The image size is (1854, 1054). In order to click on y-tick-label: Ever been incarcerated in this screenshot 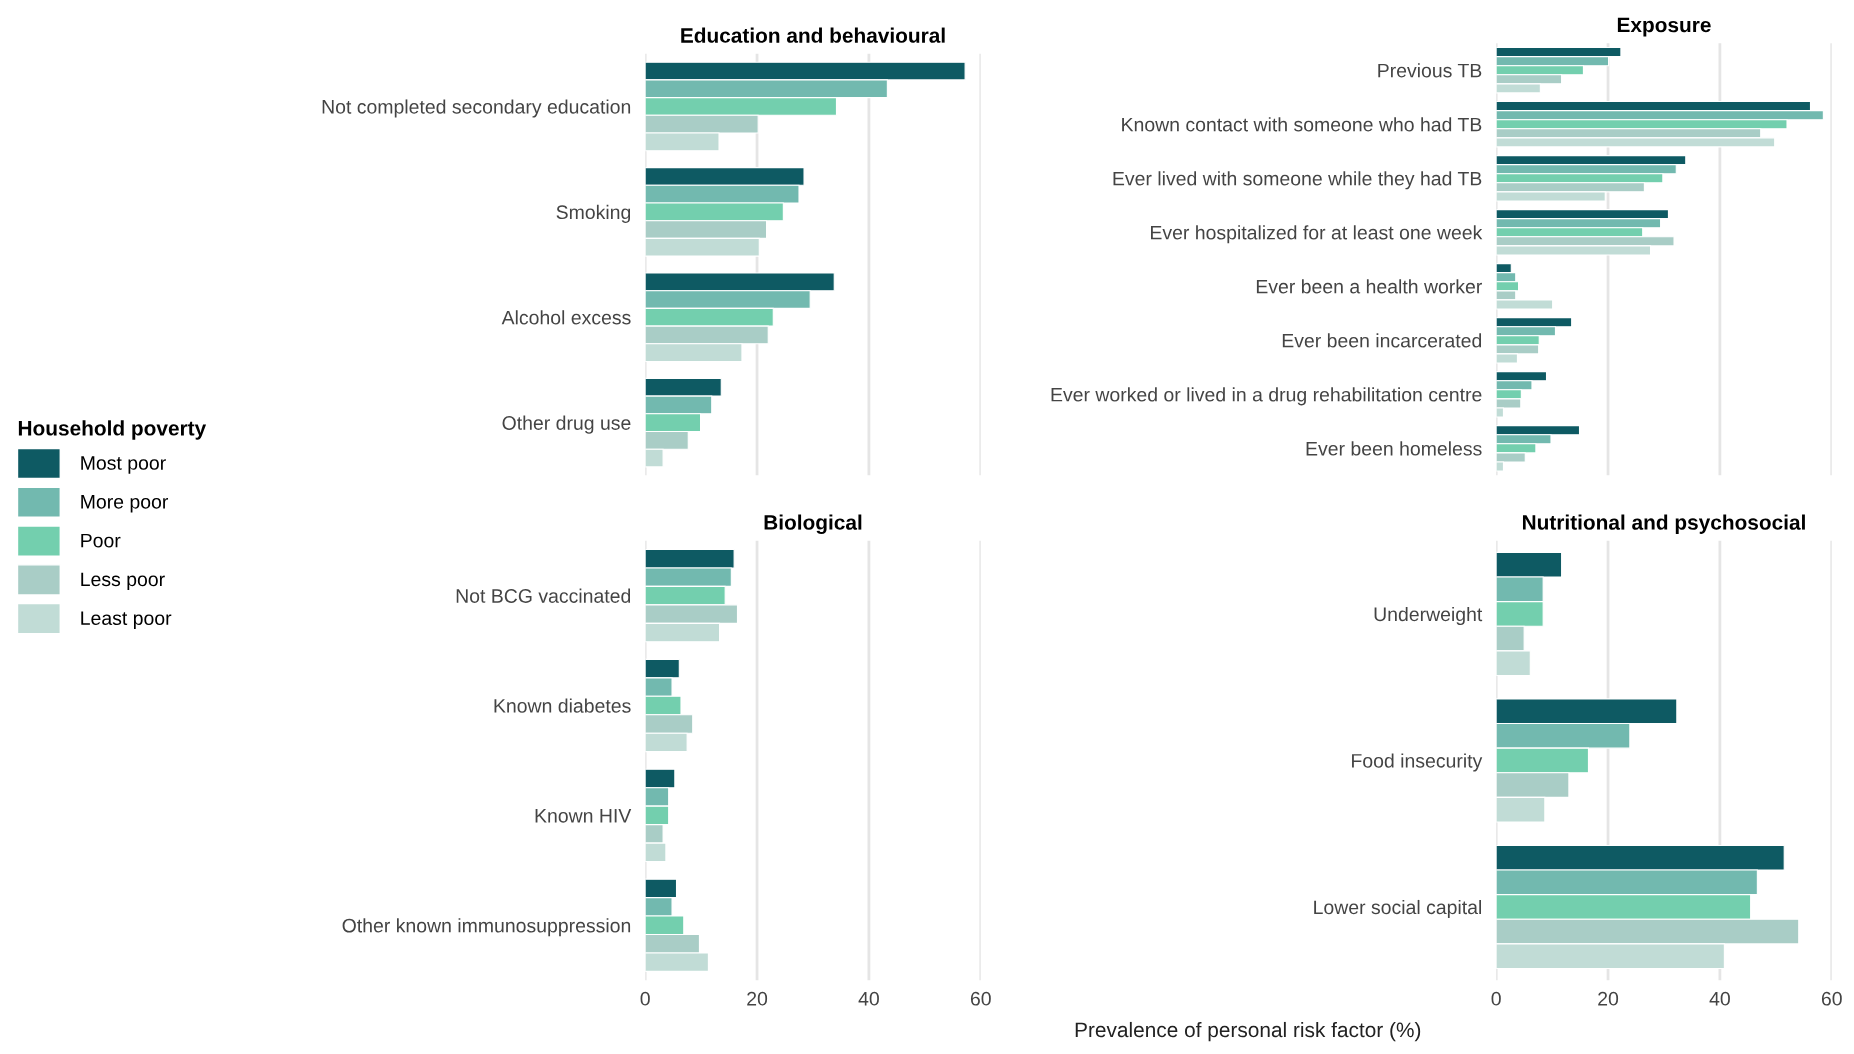, I will do `click(1382, 340)`.